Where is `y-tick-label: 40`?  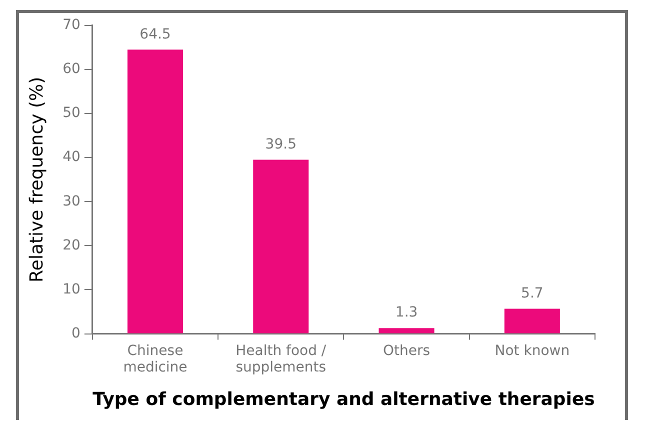
y-tick-label: 40 is located at coordinates (71, 157).